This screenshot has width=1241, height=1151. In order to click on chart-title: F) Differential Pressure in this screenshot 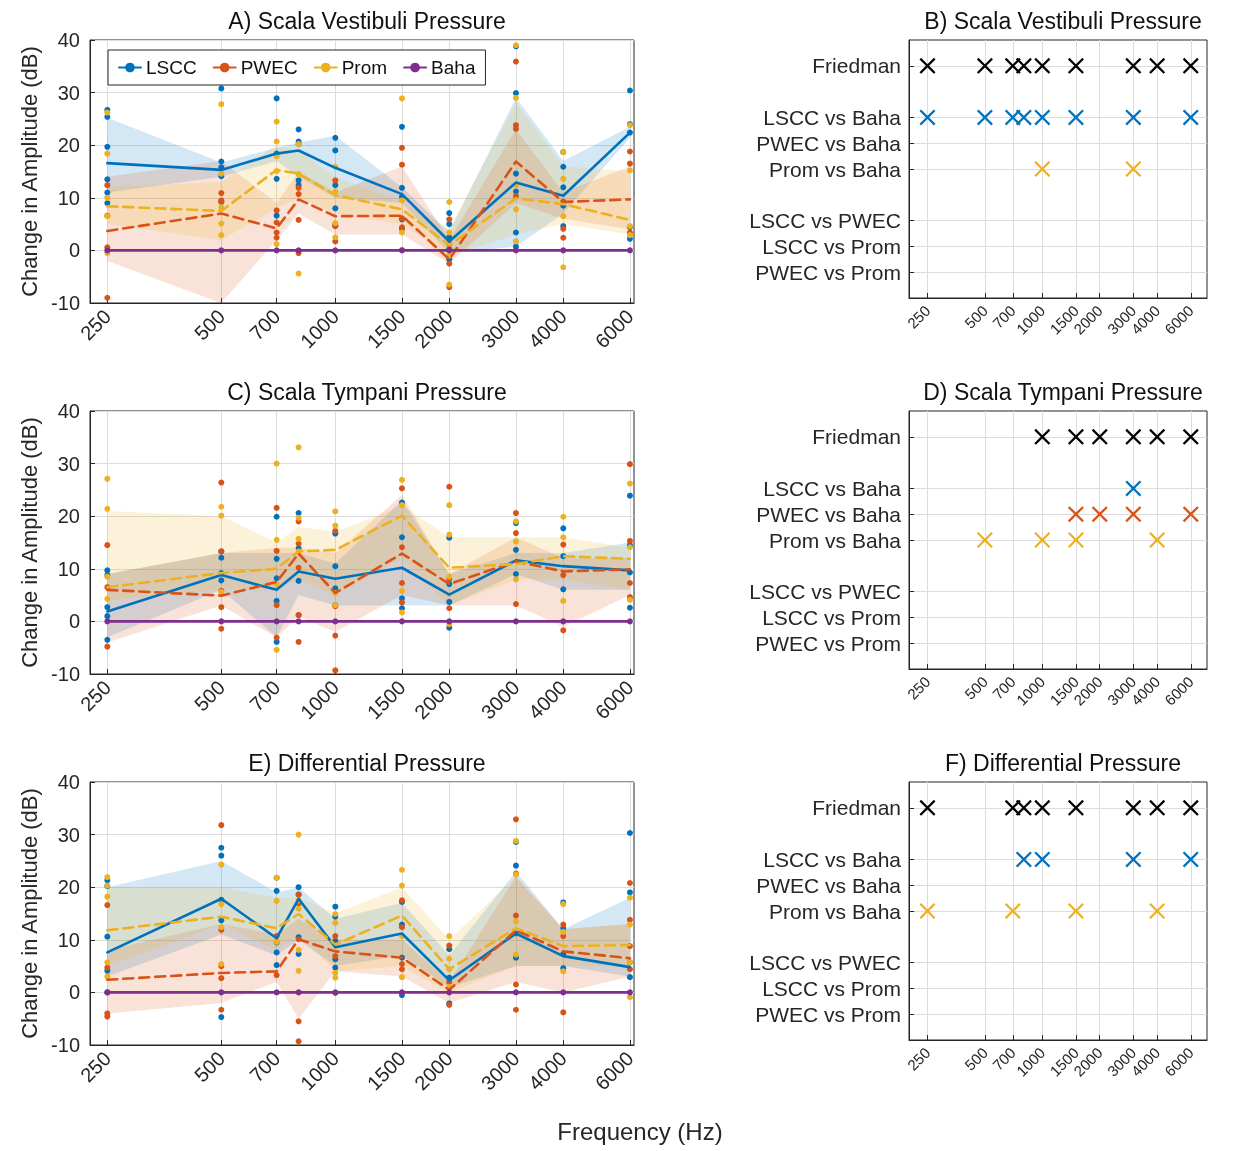, I will do `click(1063, 762)`.